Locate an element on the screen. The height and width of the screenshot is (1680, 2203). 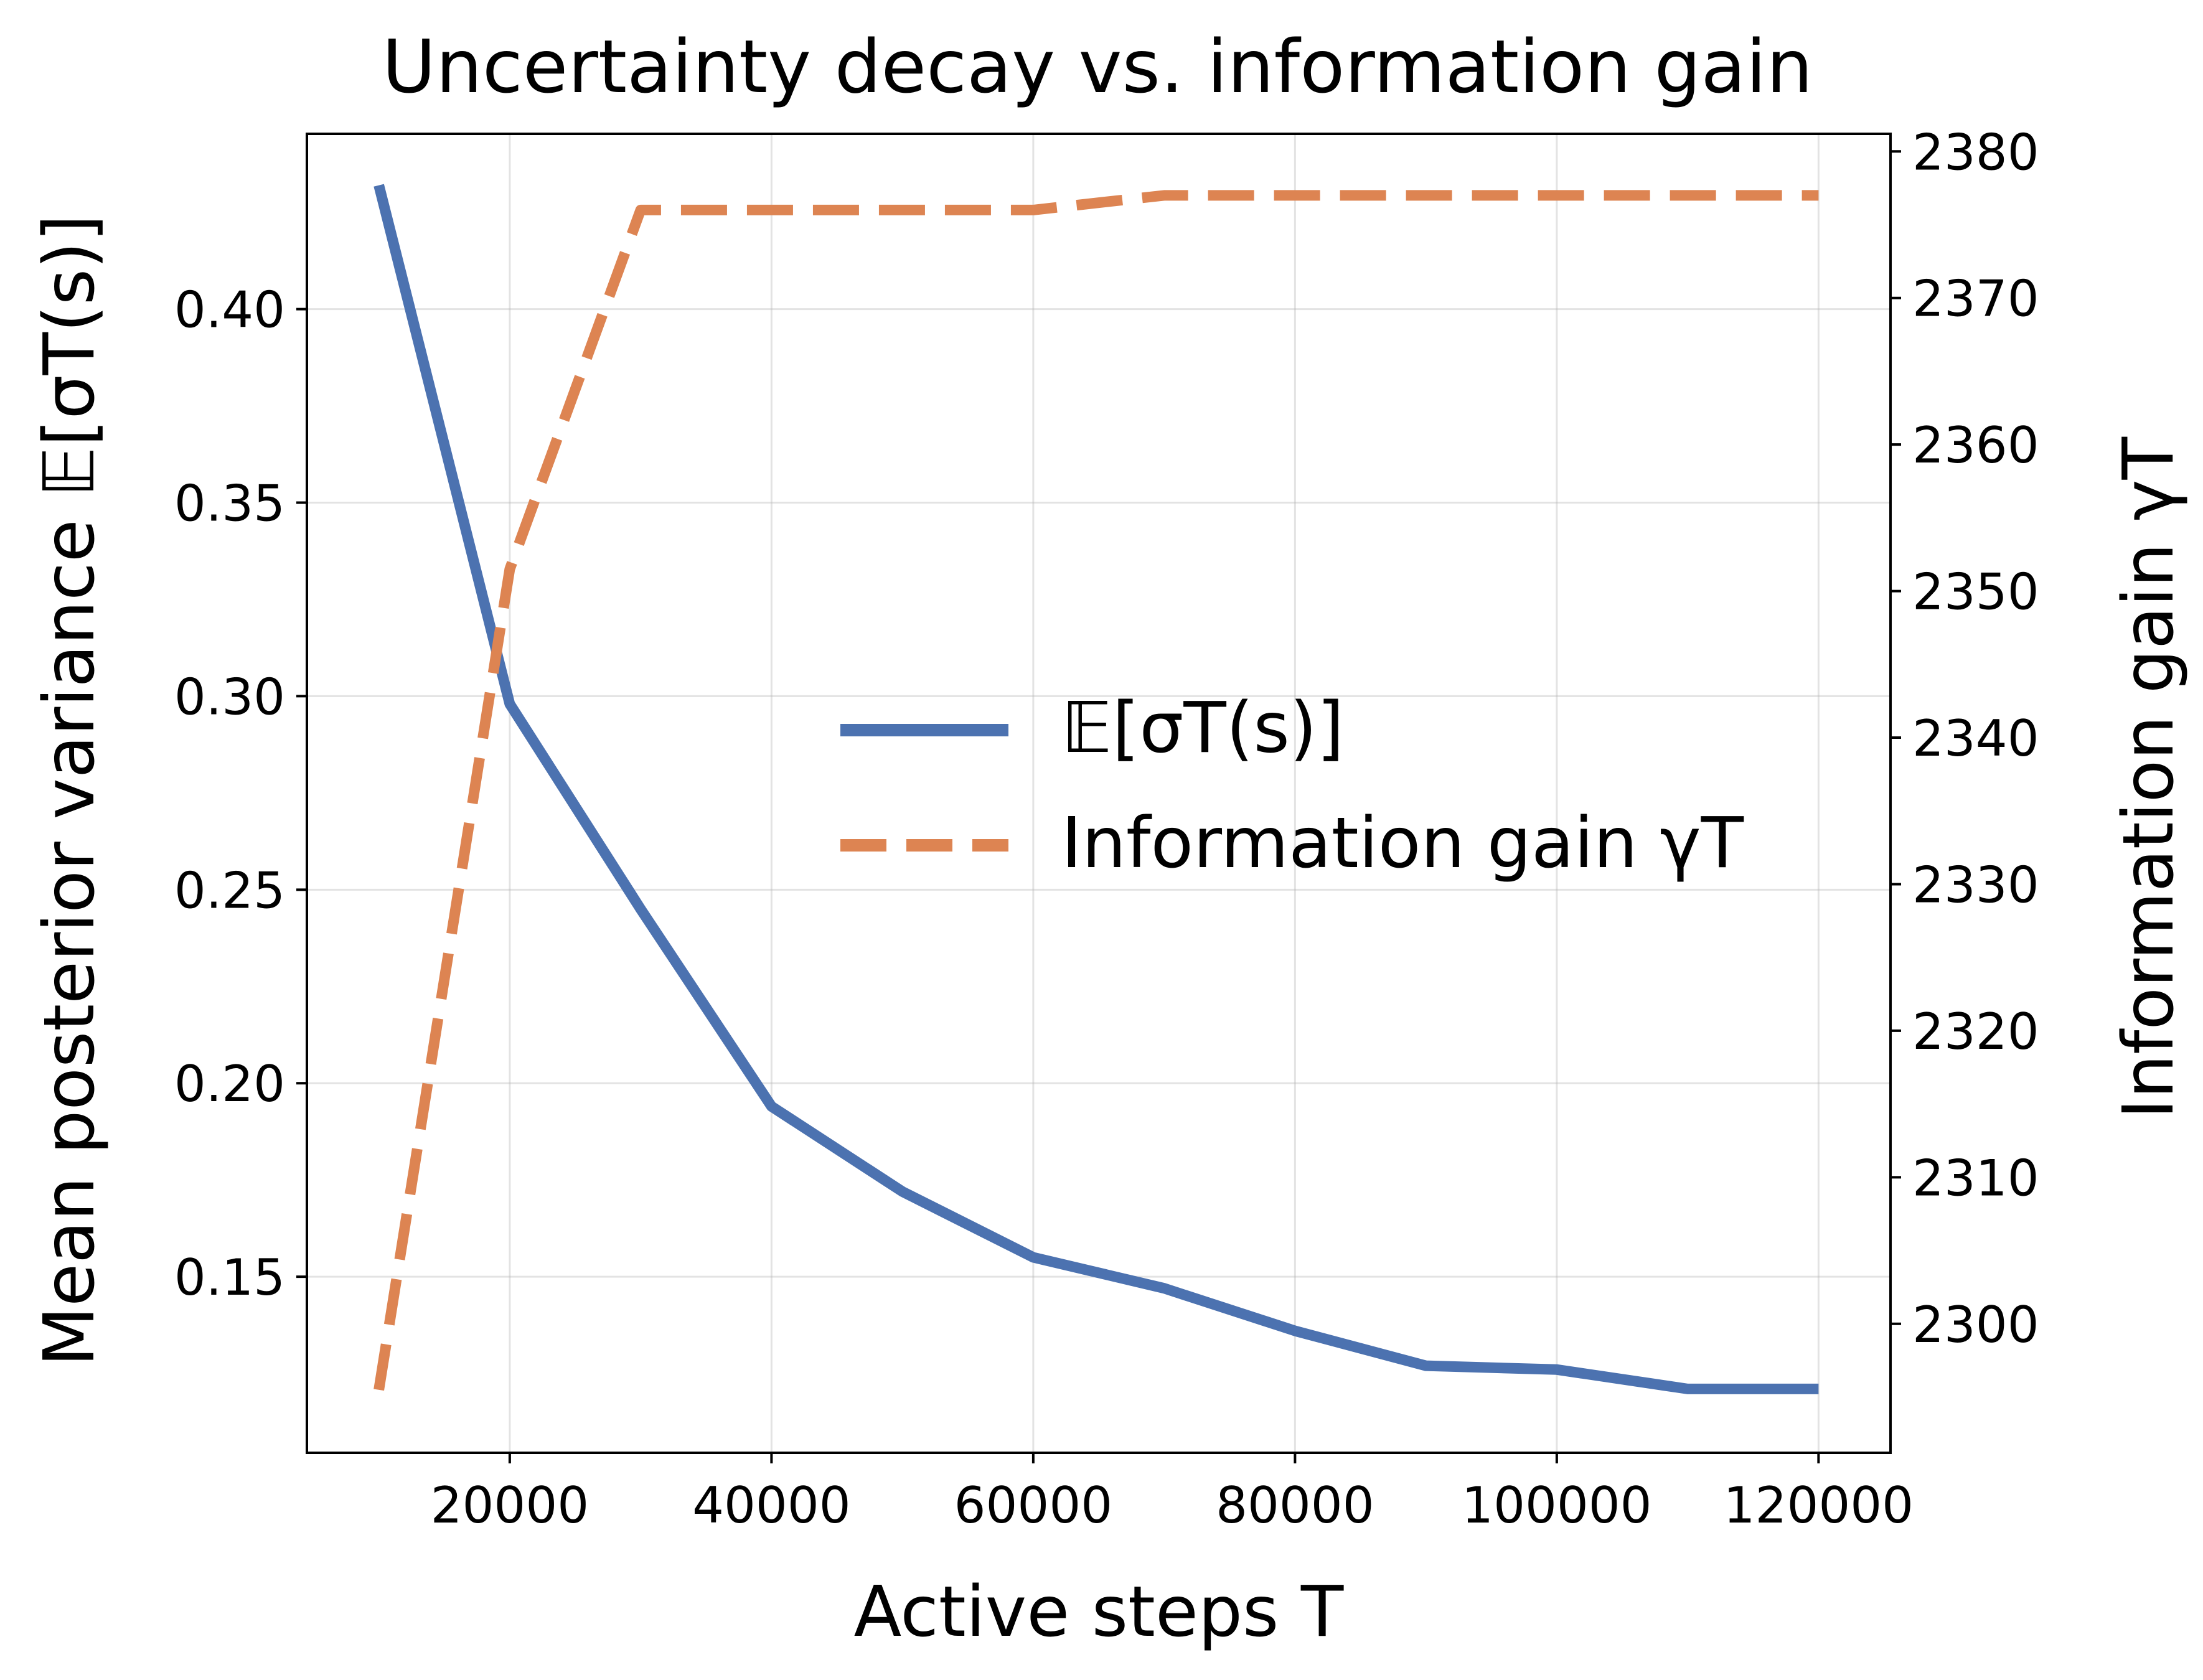
y-tick-label-right: 2340 is located at coordinates (1976, 738).